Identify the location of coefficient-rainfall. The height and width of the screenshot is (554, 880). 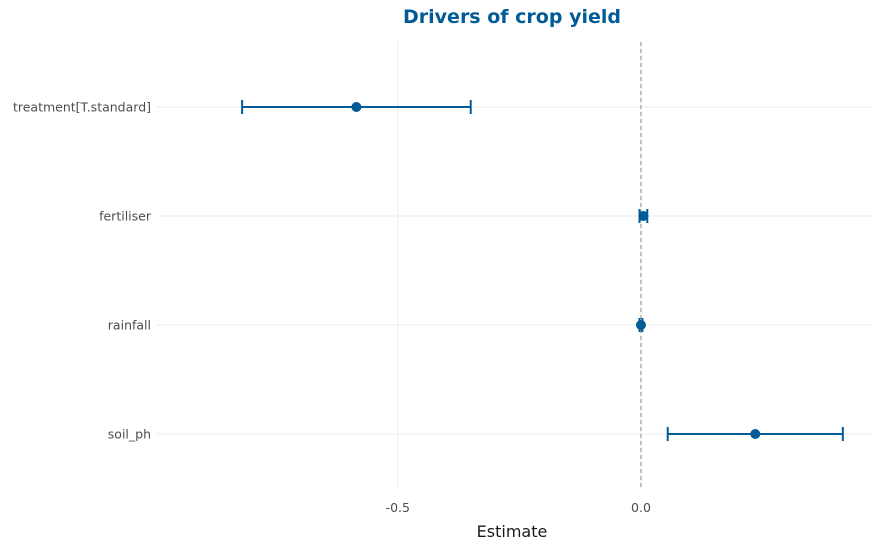
(640, 325).